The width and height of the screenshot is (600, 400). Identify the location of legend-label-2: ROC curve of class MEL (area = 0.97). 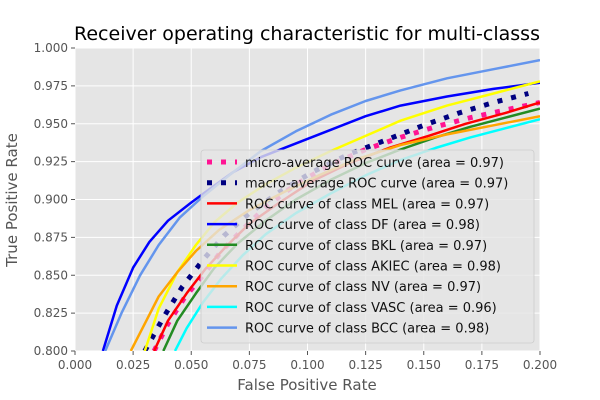
(367, 204).